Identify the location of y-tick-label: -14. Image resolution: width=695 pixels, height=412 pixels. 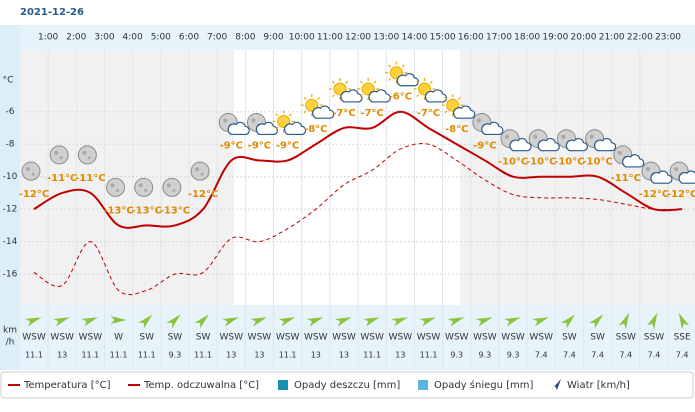
(10, 242).